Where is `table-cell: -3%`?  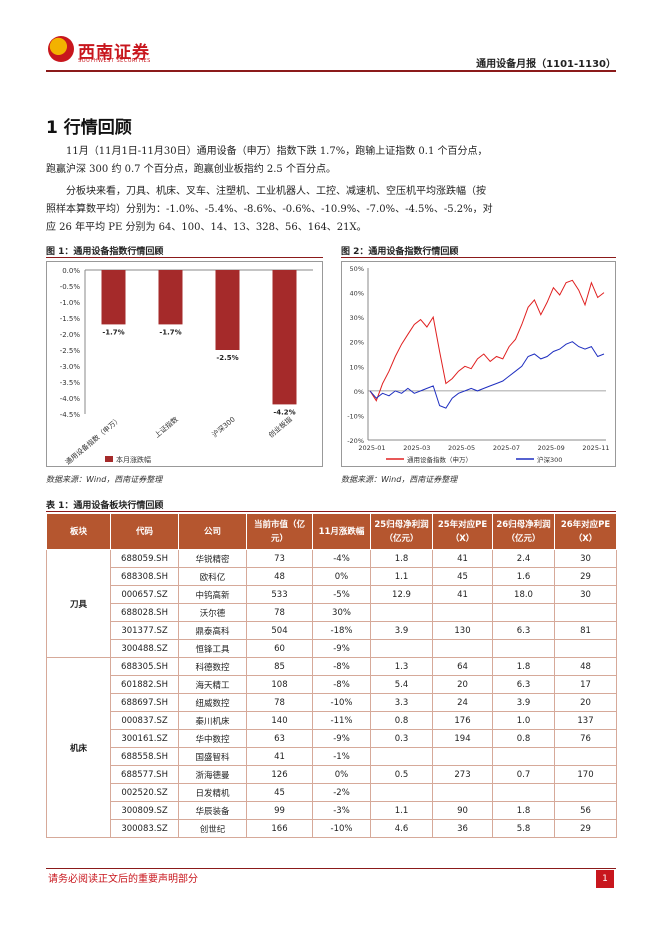
table-cell: -3% is located at coordinates (341, 810).